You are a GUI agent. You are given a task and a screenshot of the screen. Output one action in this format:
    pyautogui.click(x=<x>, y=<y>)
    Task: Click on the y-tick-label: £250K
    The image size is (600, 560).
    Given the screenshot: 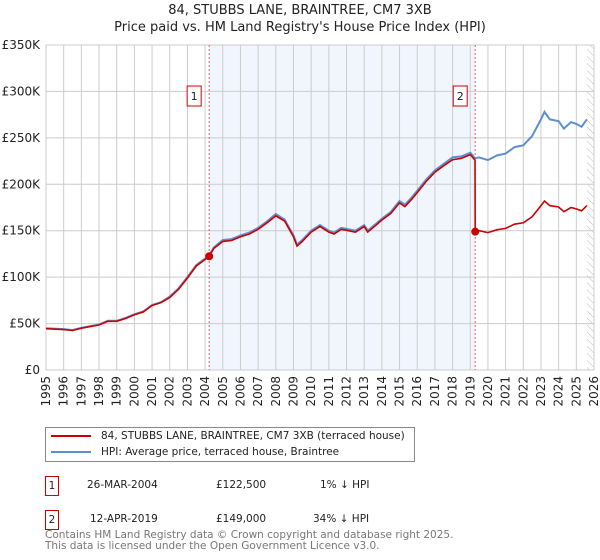 What is the action you would take?
    pyautogui.click(x=22, y=138)
    